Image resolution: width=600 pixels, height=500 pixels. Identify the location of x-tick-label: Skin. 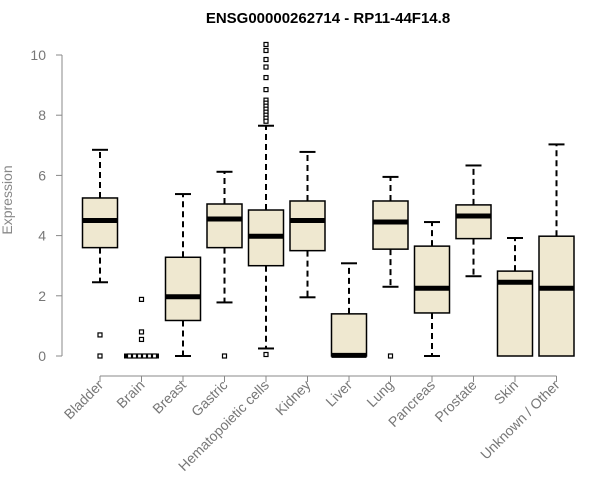
(506, 392).